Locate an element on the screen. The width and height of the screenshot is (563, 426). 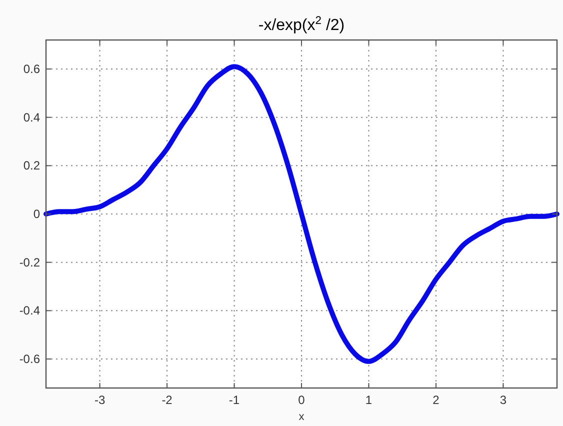
chart-title: -x/exp(x$^{2}$/2) is located at coordinates (301, 24).